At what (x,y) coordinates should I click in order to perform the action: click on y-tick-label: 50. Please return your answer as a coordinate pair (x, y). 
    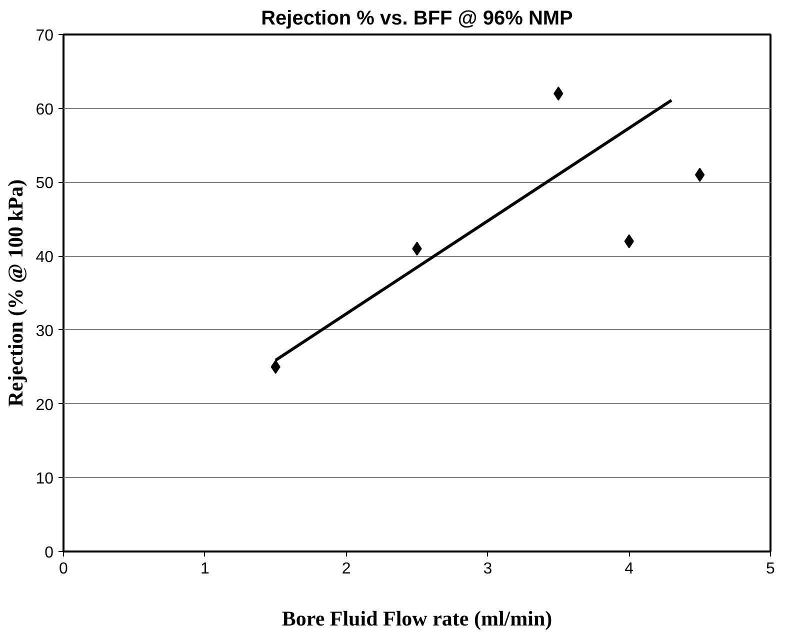
    Looking at the image, I should click on (45, 183).